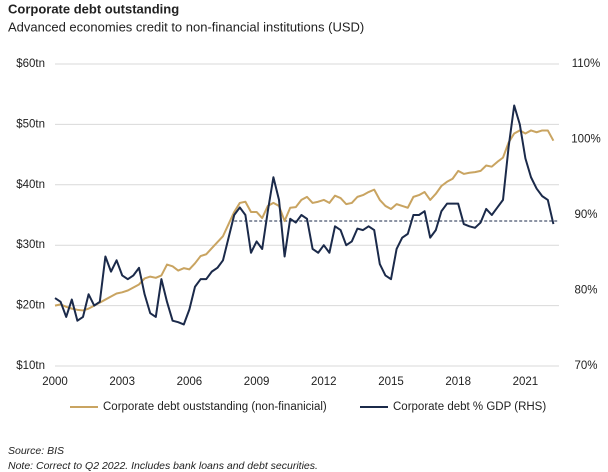 The image size is (608, 472). I want to click on x-tick-label: 2021, so click(526, 382).